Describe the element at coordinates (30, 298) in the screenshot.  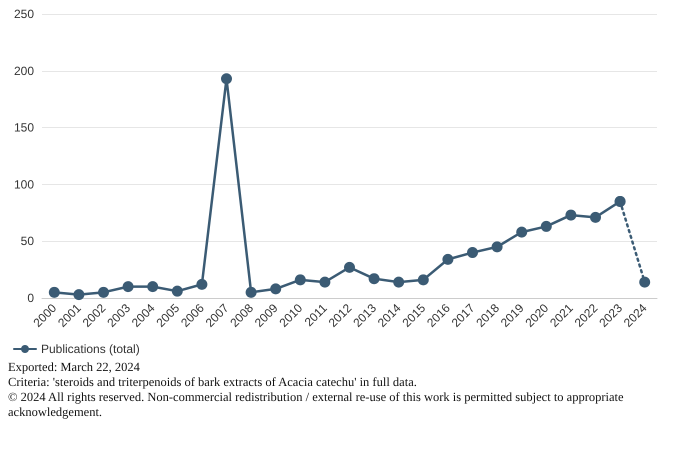
I see `y-tick-label: 0` at that location.